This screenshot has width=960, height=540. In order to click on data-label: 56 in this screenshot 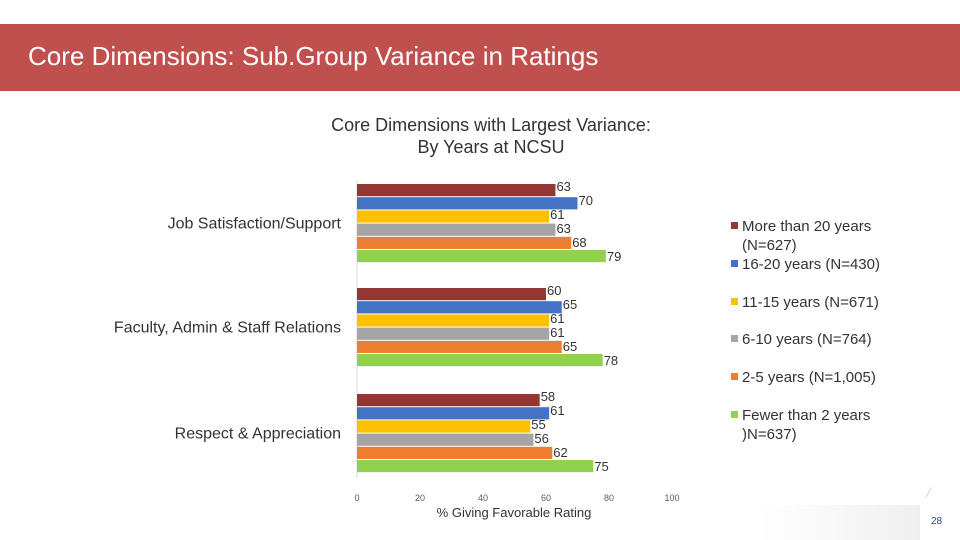, I will do `click(541, 438)`.